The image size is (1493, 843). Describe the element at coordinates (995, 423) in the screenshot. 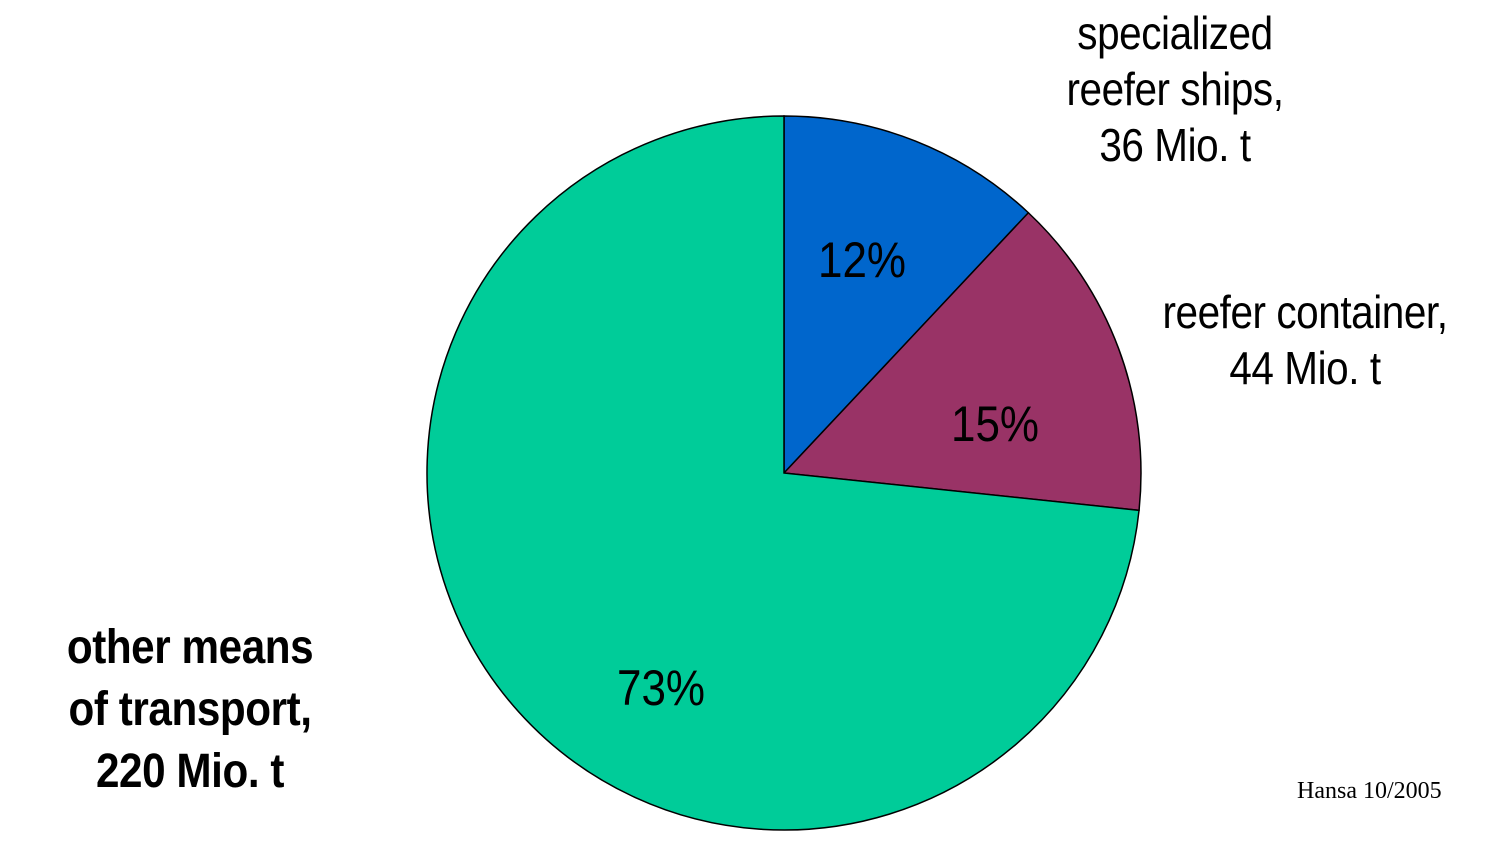

I see `percent-label-container: 15%` at that location.